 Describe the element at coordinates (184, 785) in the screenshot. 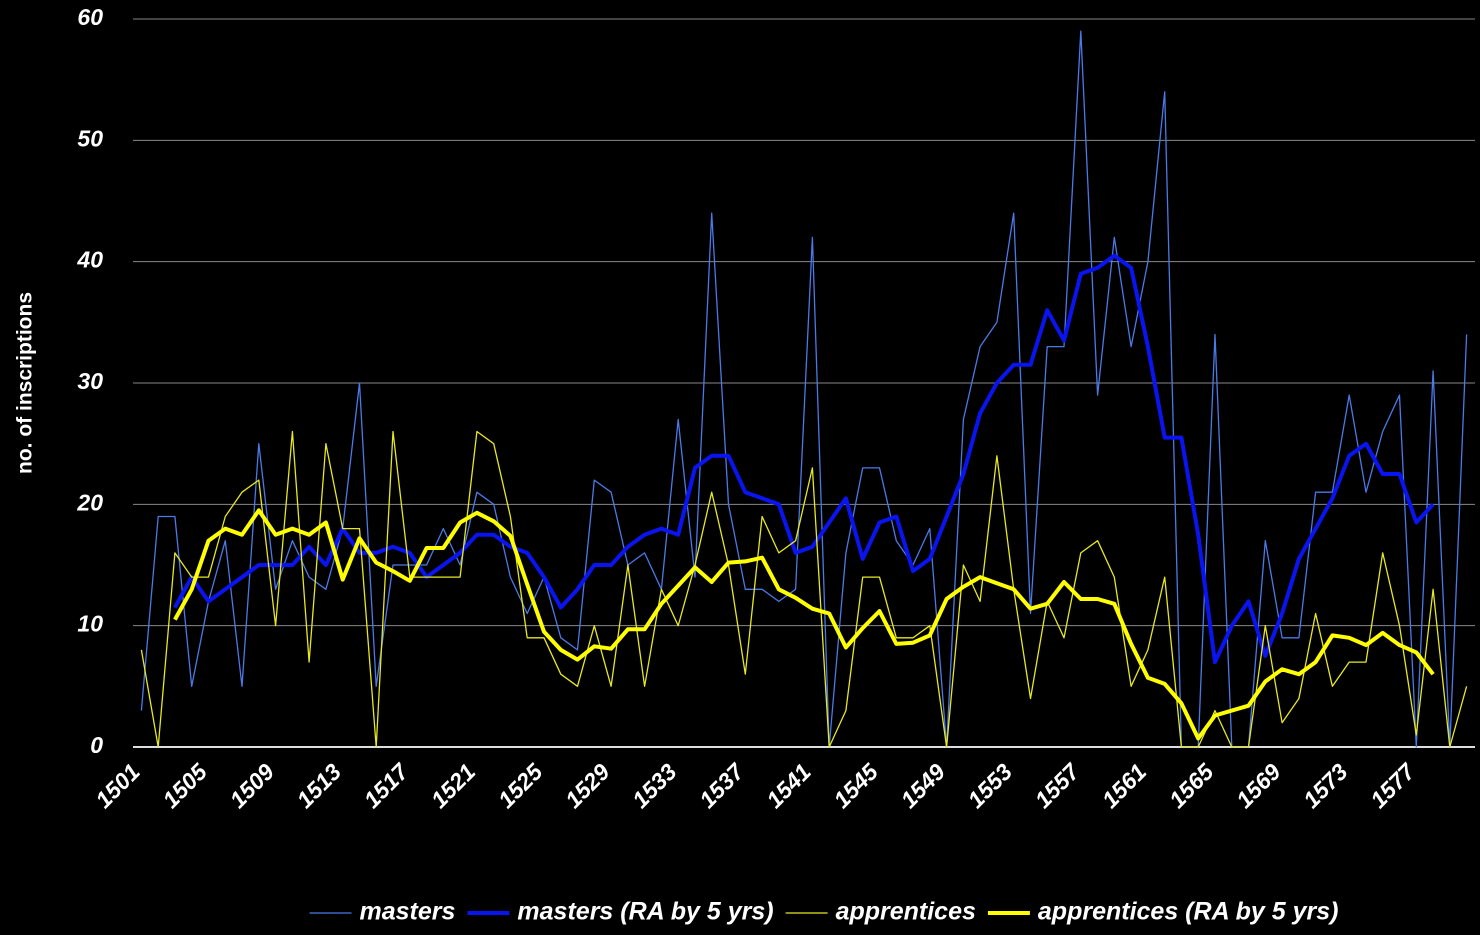

I see `x-tick-label: 1505` at that location.